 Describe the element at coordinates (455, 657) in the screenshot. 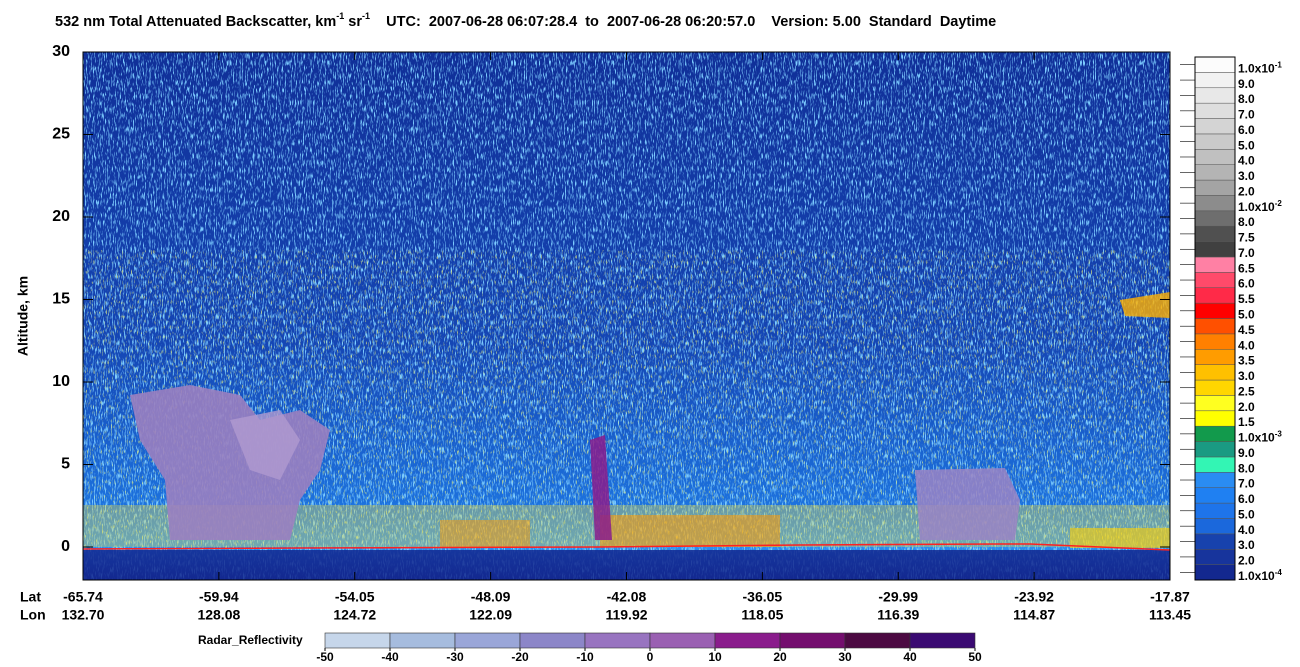

I see `radar-tick-label: -30` at that location.